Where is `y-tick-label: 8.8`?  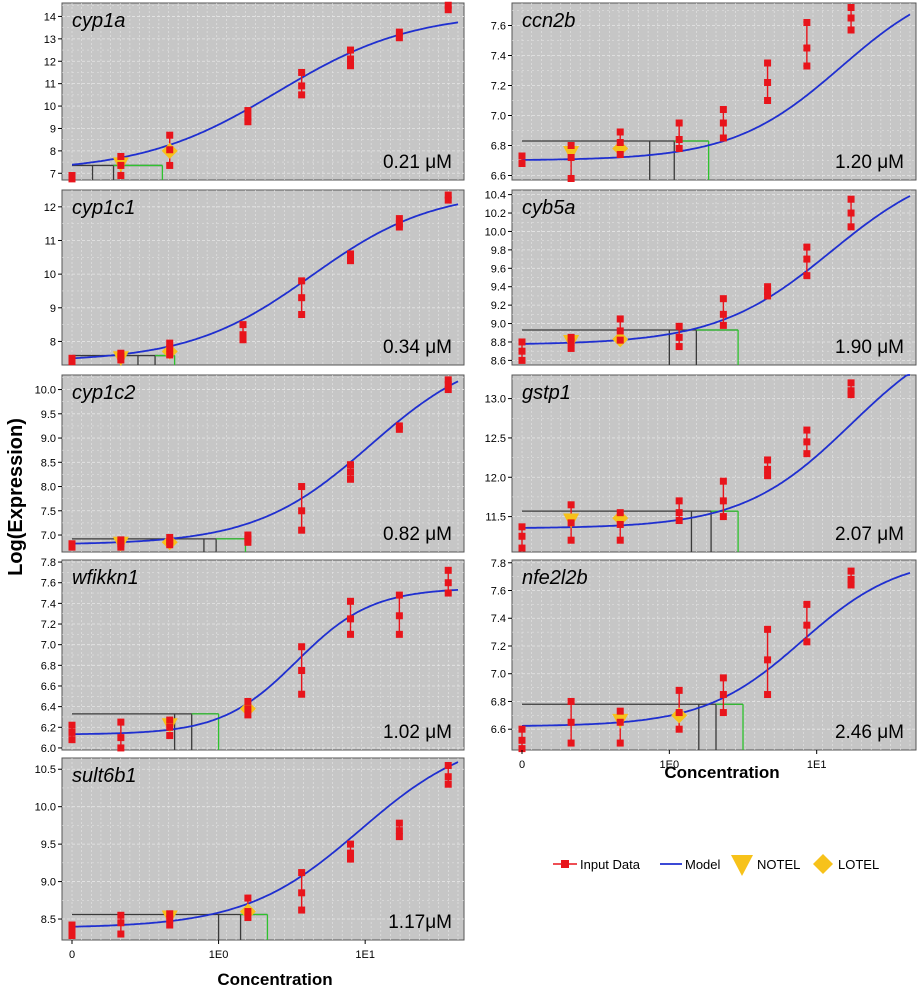
y-tick-label: 8.8 is located at coordinates (498, 343).